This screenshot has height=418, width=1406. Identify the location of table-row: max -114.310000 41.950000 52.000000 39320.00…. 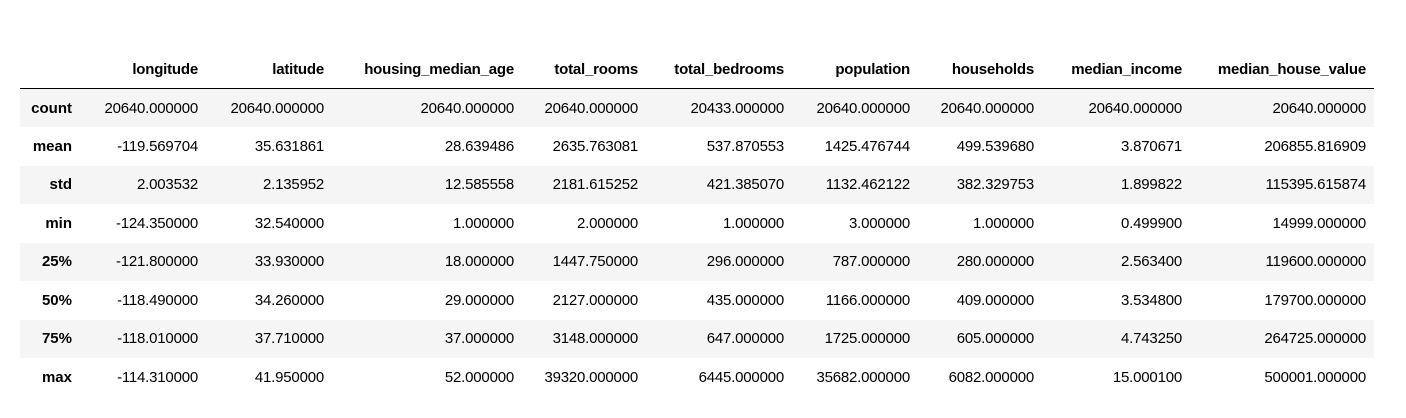
(697, 377).